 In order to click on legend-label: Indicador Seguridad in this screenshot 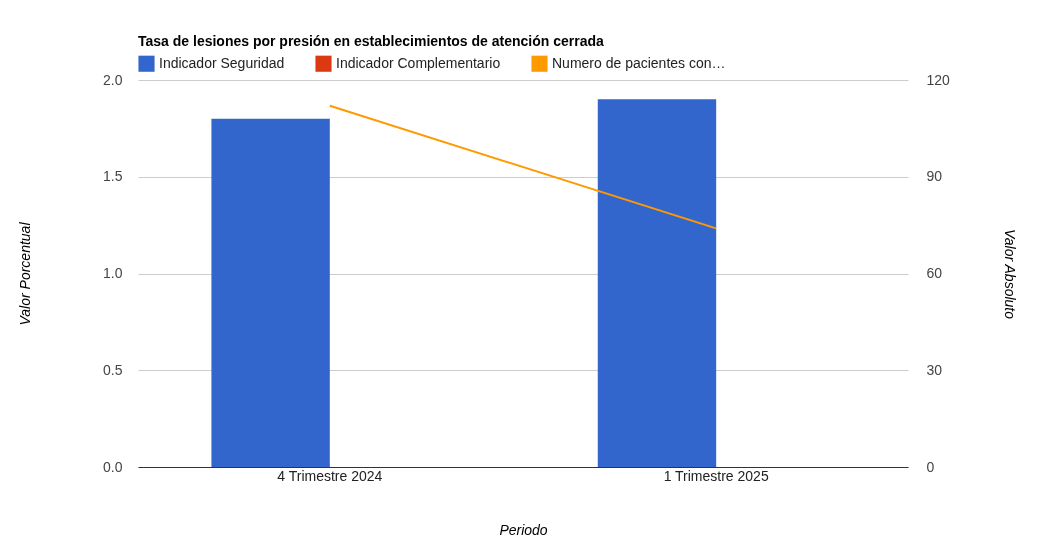, I will do `click(222, 62)`.